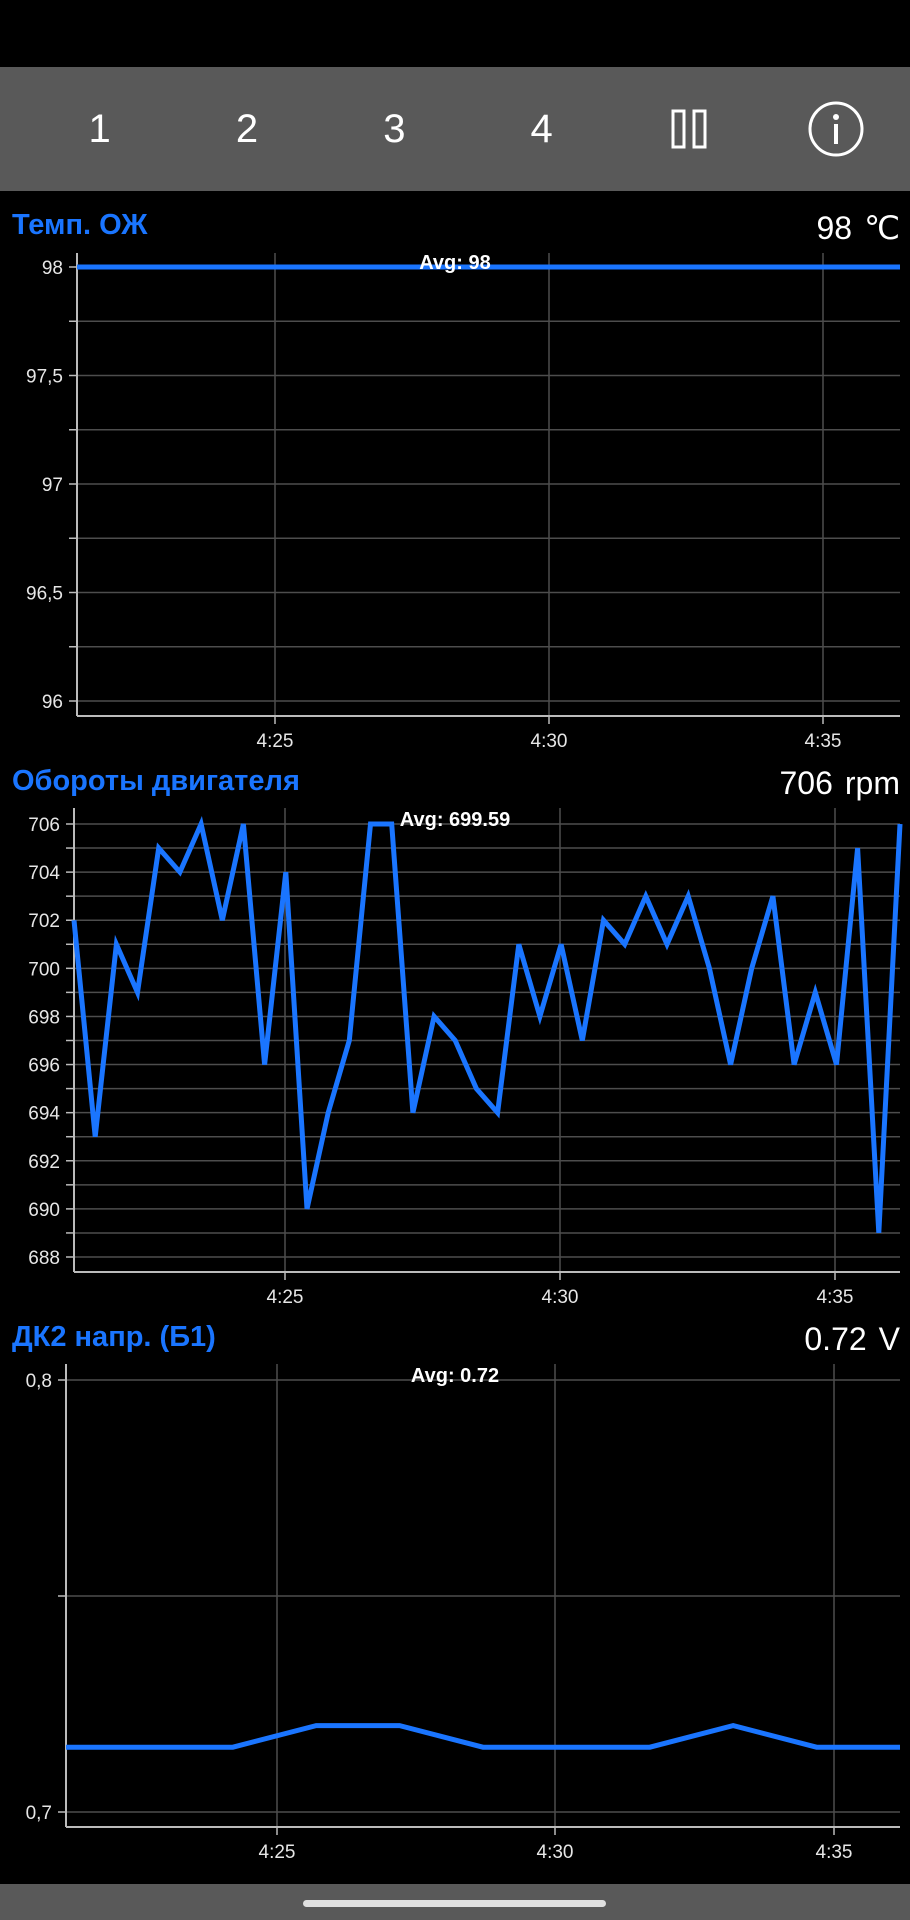 The width and height of the screenshot is (910, 1920). I want to click on y-tick-label: 698, so click(44, 1017).